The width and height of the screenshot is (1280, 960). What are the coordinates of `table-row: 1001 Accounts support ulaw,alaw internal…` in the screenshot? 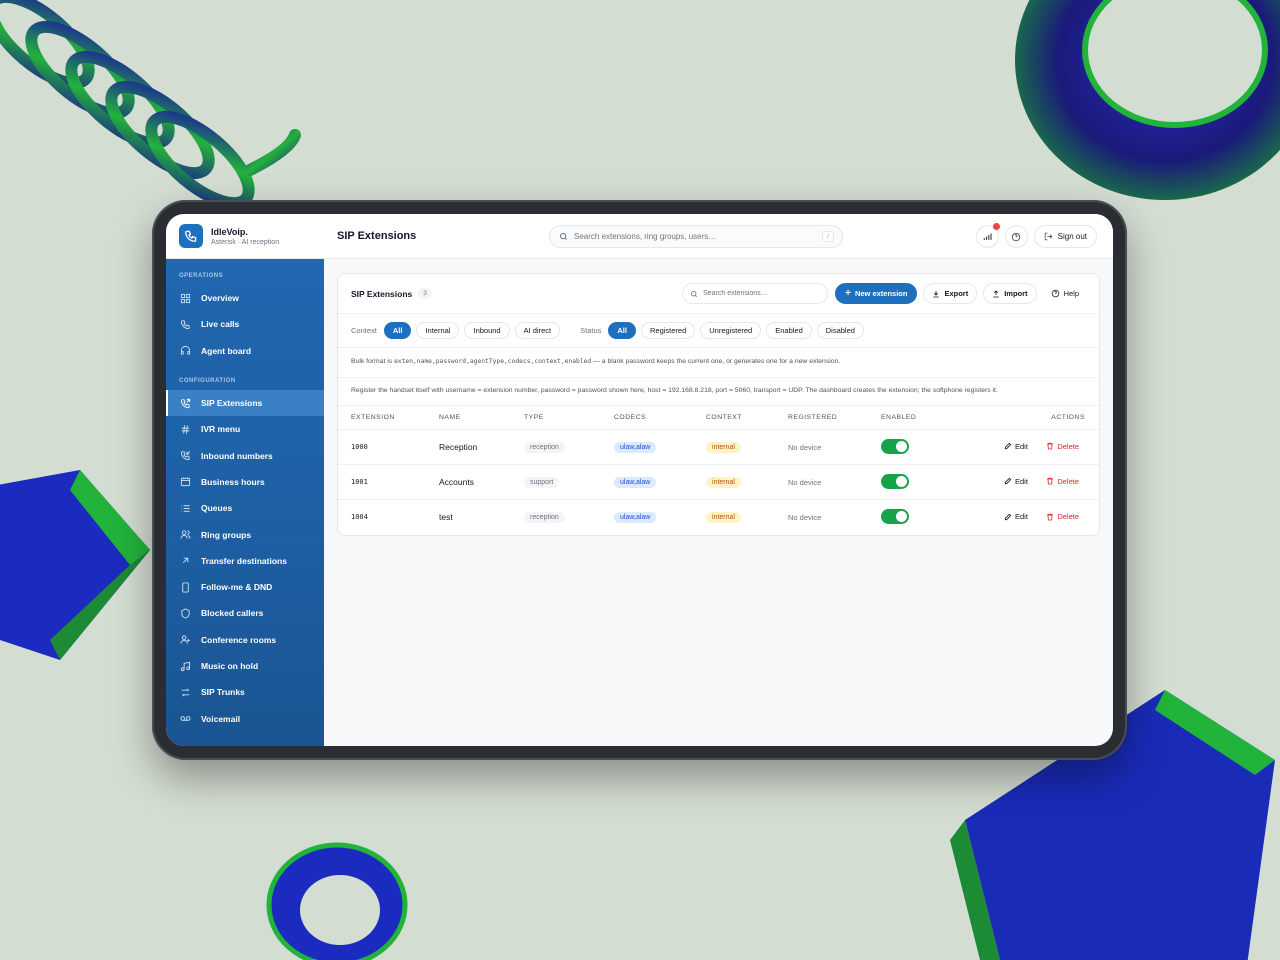 It's located at (718, 482).